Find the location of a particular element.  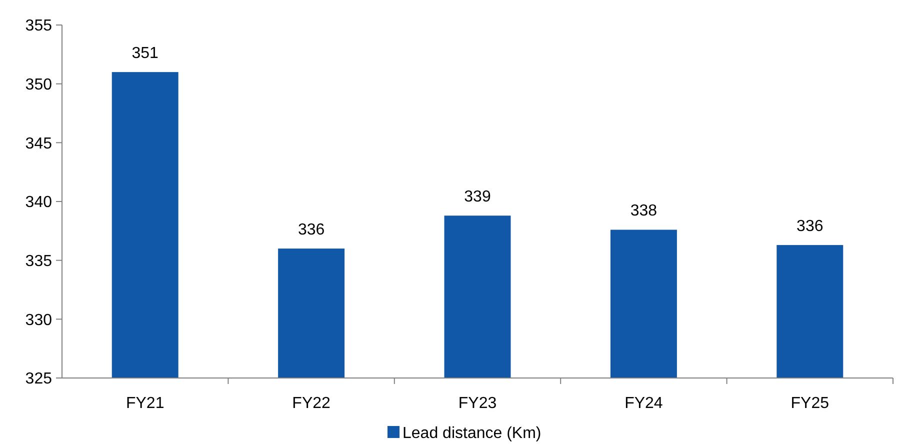

x-tick-label: FY25 is located at coordinates (810, 403).